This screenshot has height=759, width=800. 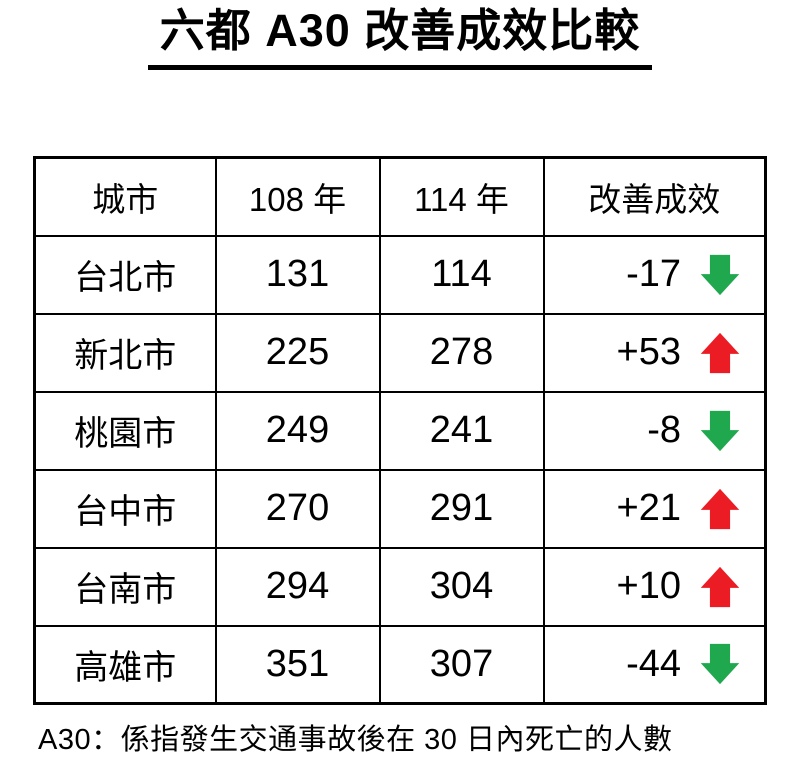 I want to click on change-value: +53, so click(x=648, y=352).